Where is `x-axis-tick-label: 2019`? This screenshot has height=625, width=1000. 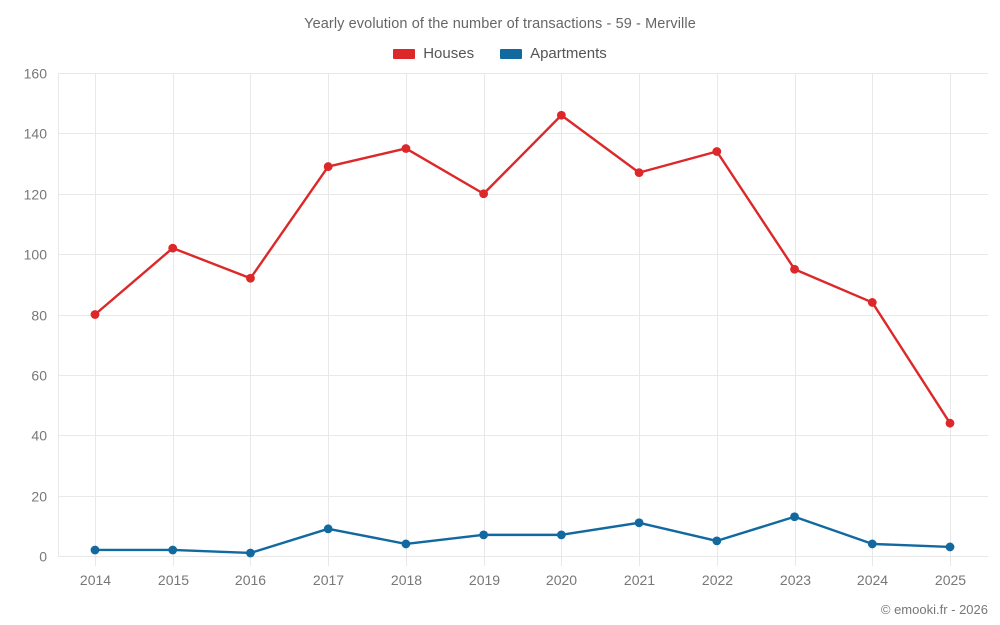
x-axis-tick-label: 2019 is located at coordinates (484, 580).